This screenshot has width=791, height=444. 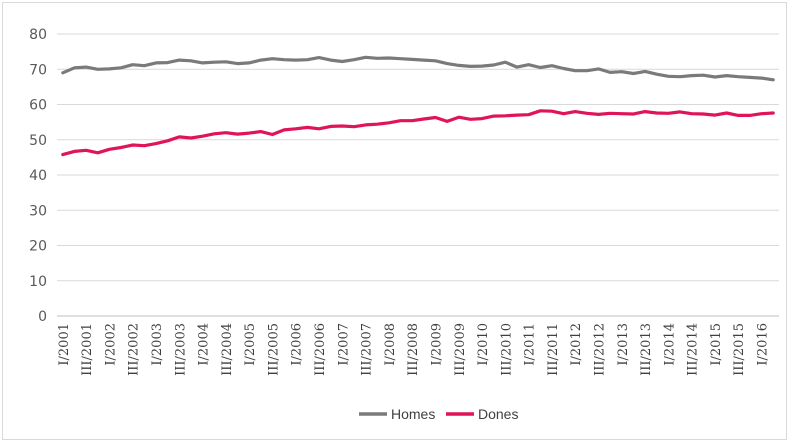 What do you see at coordinates (763, 344) in the screenshot?
I see `x-tick-label: I/2016` at bounding box center [763, 344].